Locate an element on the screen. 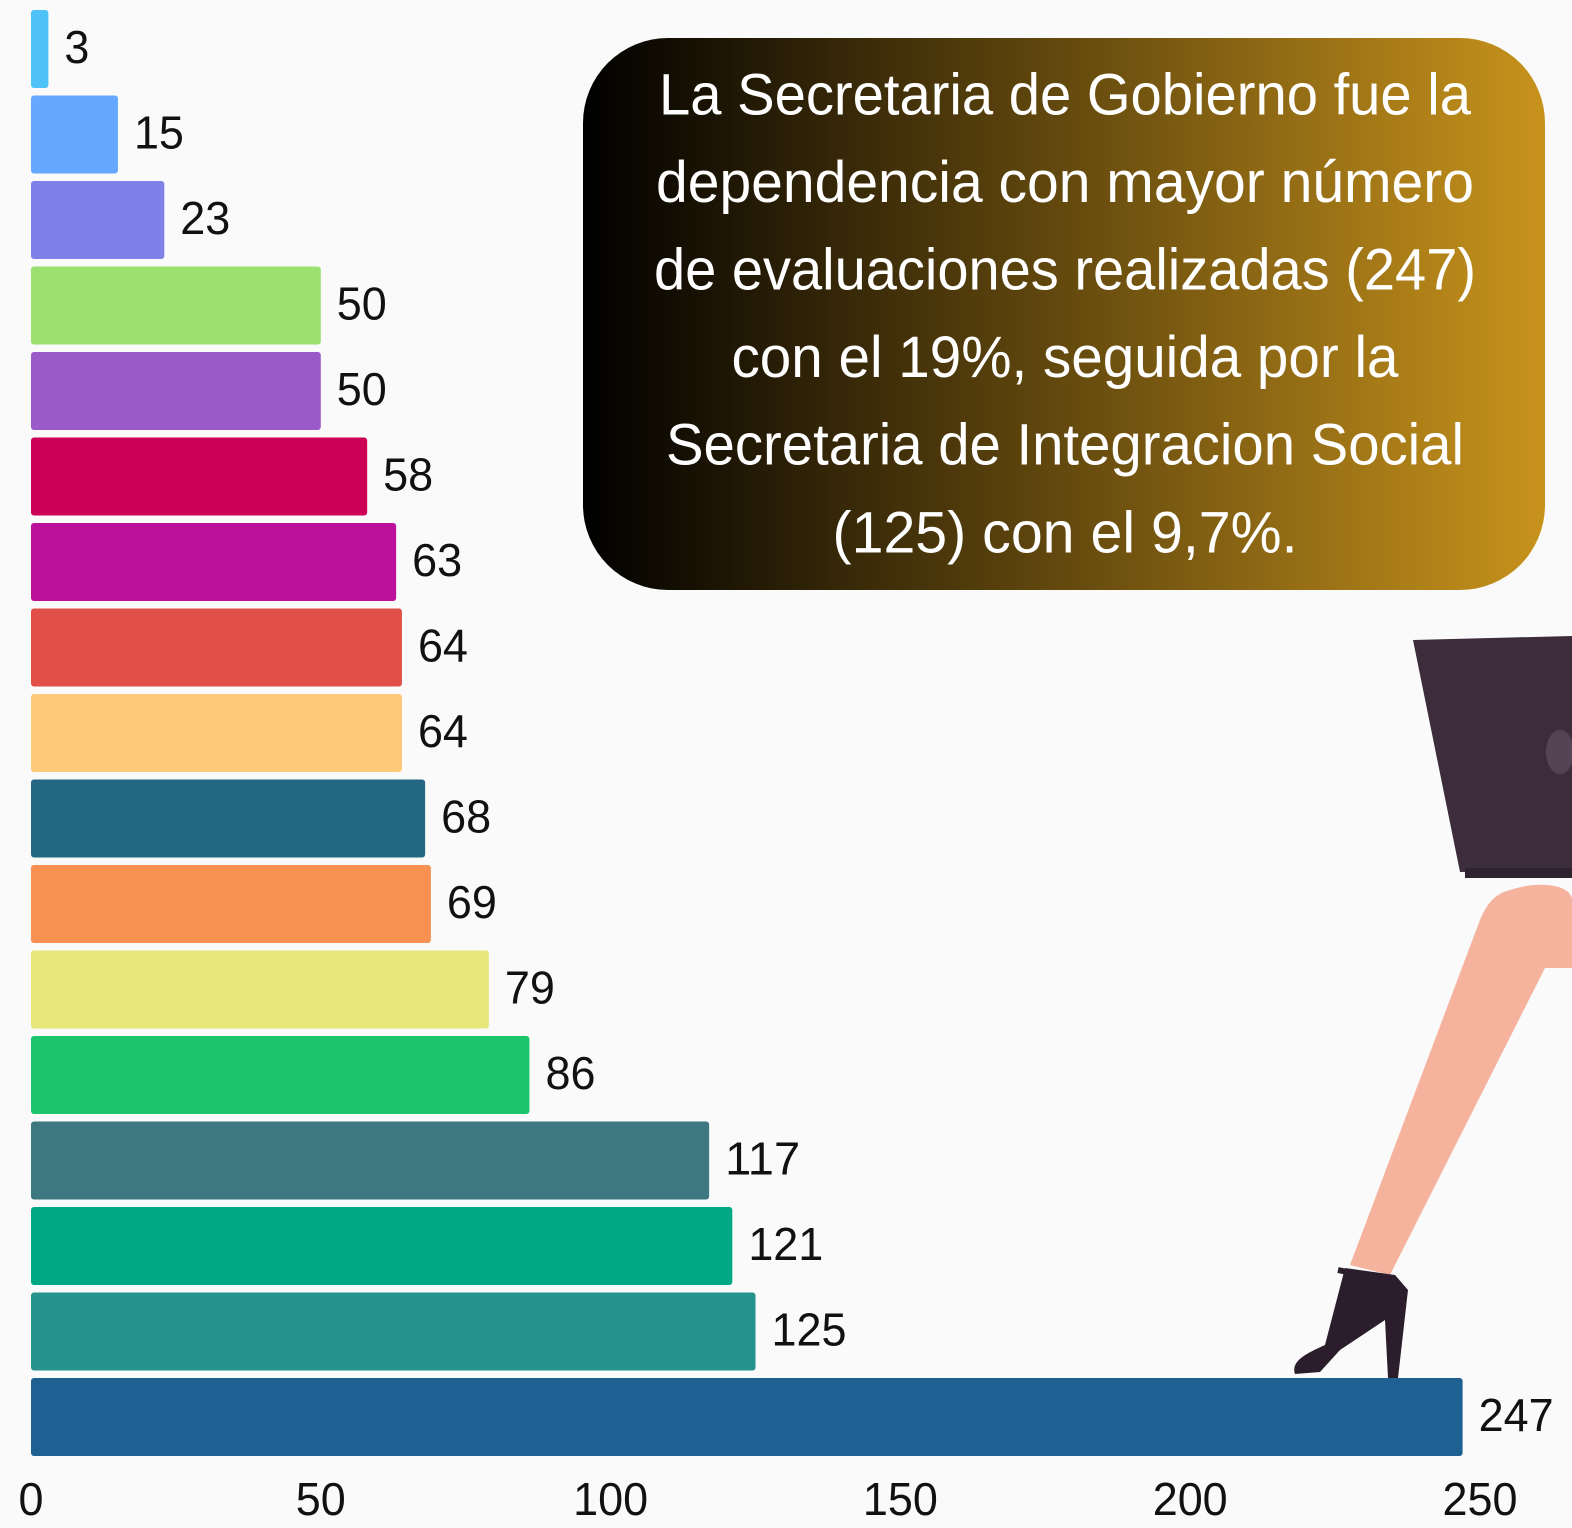 This screenshot has height=1528, width=1572. value-label: 15 is located at coordinates (159, 133).